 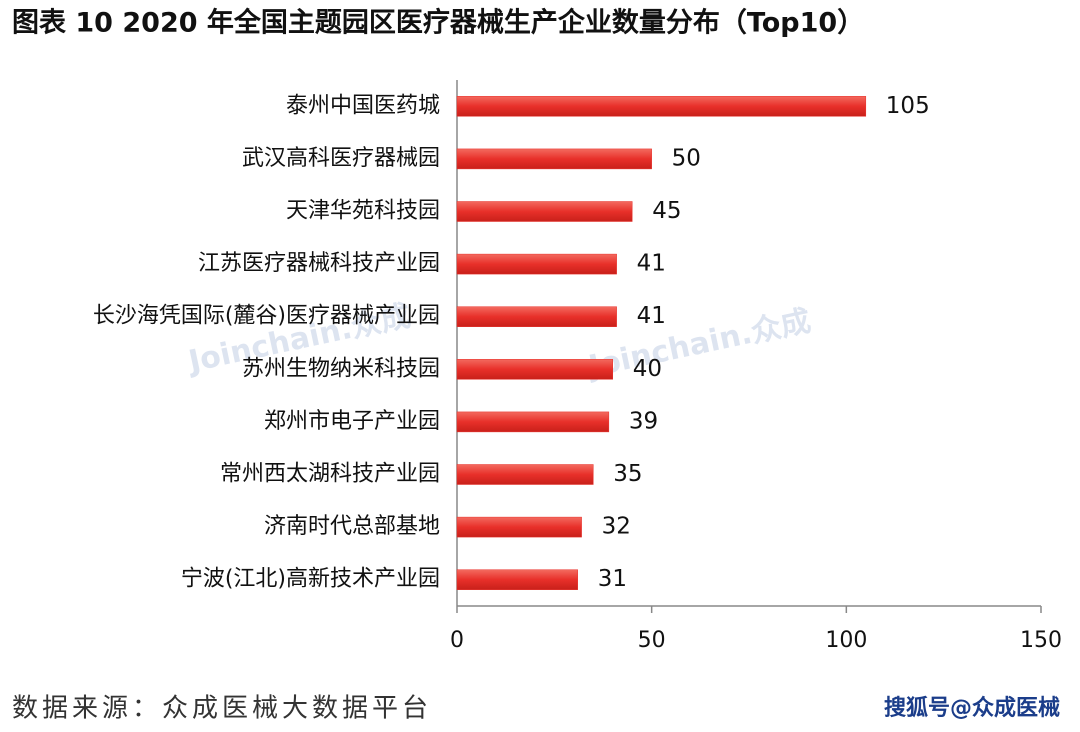 What do you see at coordinates (341, 158) in the screenshot?
I see `y-tick-label: 武汉高科医疗器械园` at bounding box center [341, 158].